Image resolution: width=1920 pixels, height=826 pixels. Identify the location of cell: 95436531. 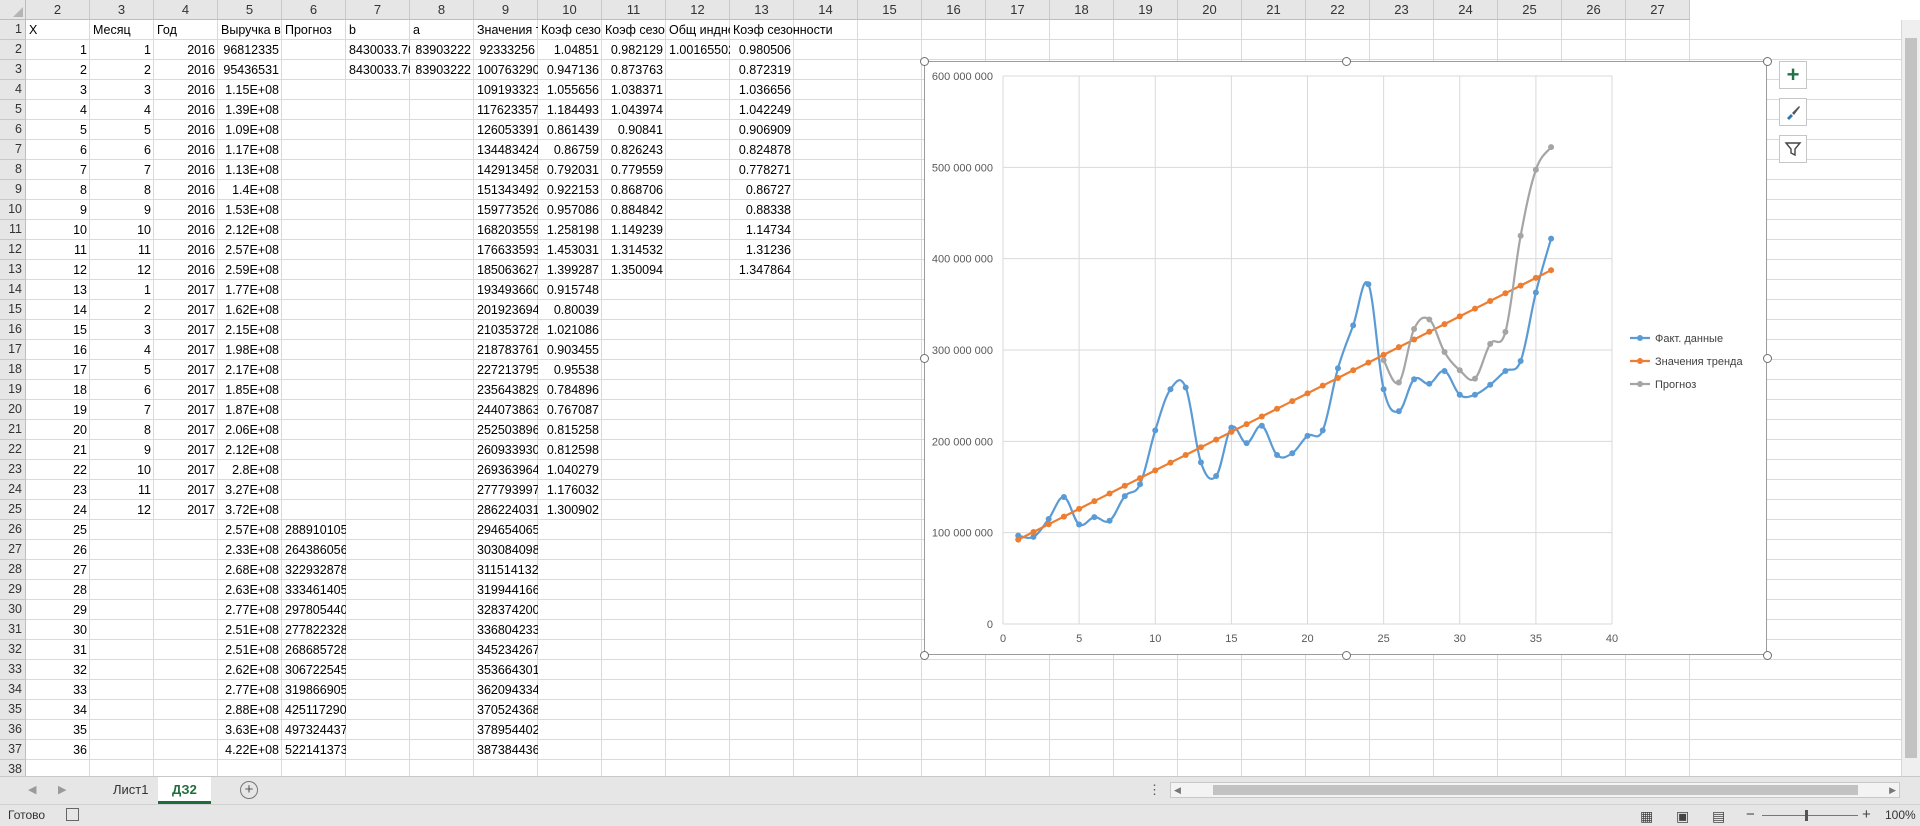
(251, 70).